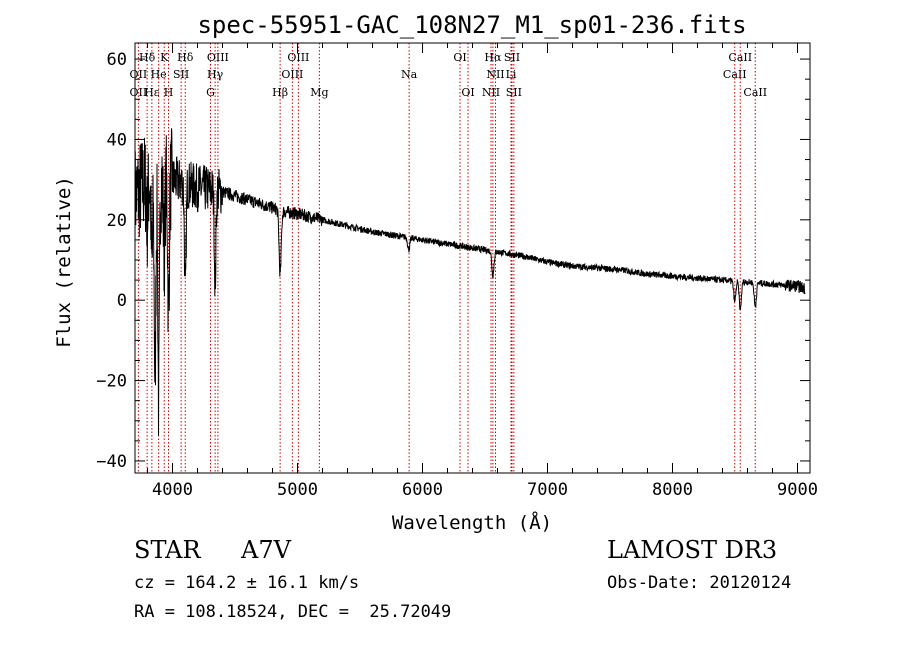 Image resolution: width=900 pixels, height=649 pixels. What do you see at coordinates (159, 74) in the screenshot?
I see `line-label: He` at bounding box center [159, 74].